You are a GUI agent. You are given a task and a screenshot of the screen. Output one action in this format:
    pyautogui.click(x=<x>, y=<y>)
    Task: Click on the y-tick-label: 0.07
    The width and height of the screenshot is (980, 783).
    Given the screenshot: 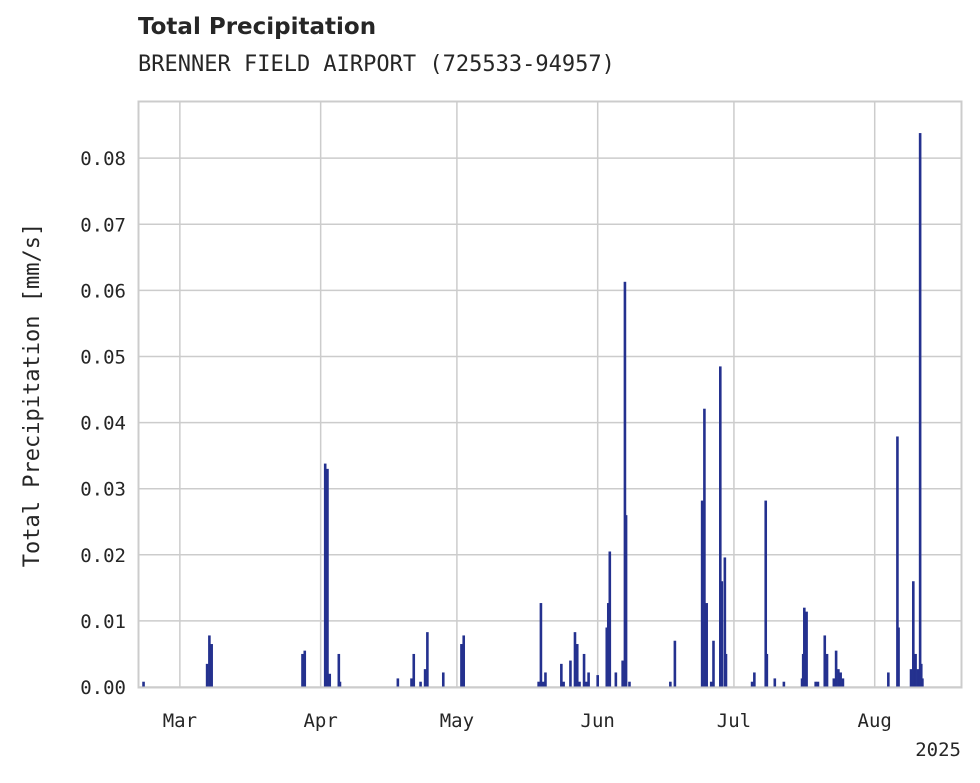 What is the action you would take?
    pyautogui.click(x=103, y=225)
    